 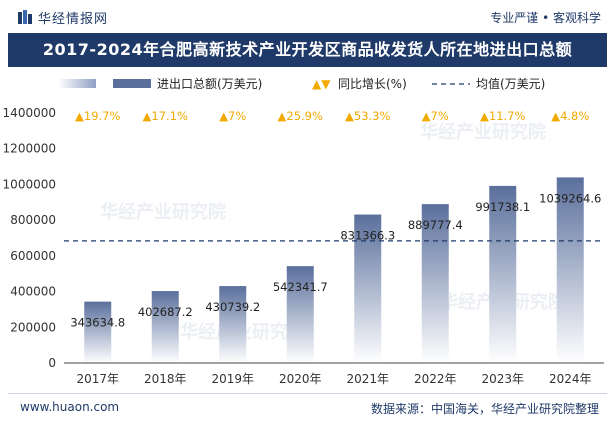 What do you see at coordinates (510, 83) in the screenshot?
I see `legend-mean-label: 均值(万美元)` at bounding box center [510, 83].